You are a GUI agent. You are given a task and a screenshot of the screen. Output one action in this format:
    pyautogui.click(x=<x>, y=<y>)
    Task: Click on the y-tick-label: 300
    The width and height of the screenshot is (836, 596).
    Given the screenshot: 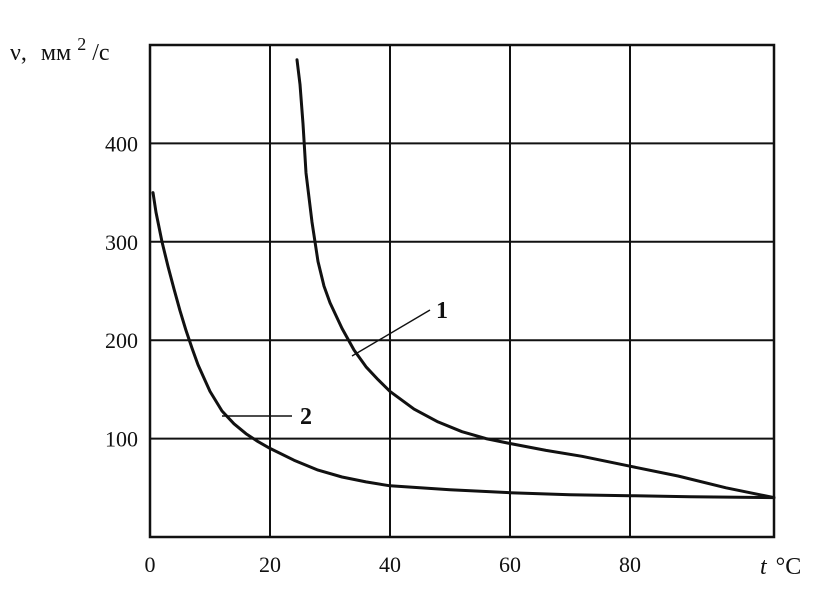 What is the action you would take?
    pyautogui.click(x=121, y=242)
    